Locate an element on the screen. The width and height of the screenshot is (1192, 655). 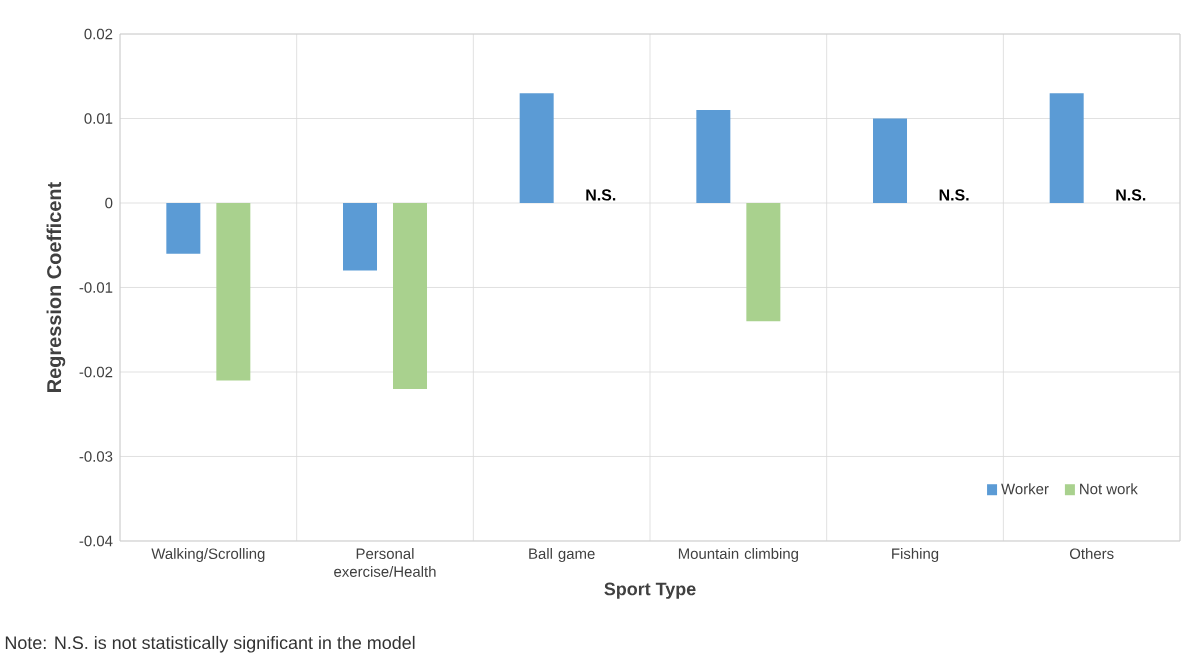
text: Note: N.S. is not statistically significant in the model is located at coordinates (210, 644).